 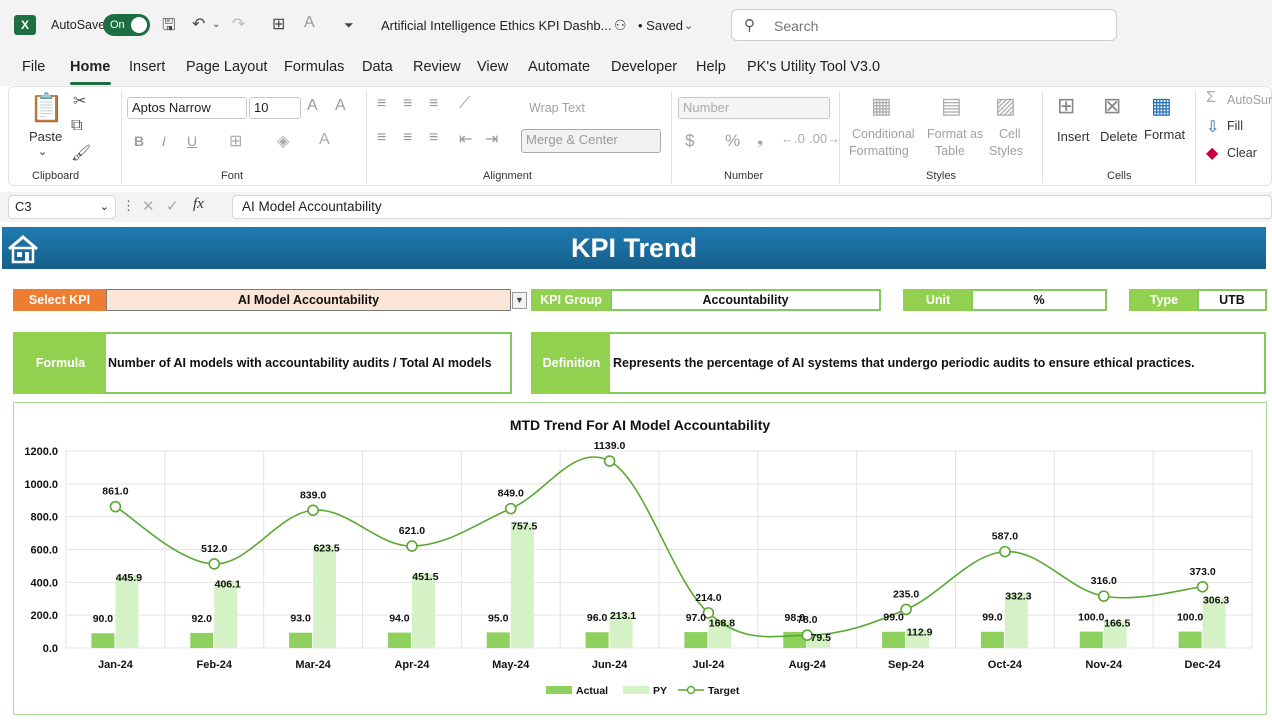 I want to click on customize-qat-icon: ⏷, so click(x=349, y=25).